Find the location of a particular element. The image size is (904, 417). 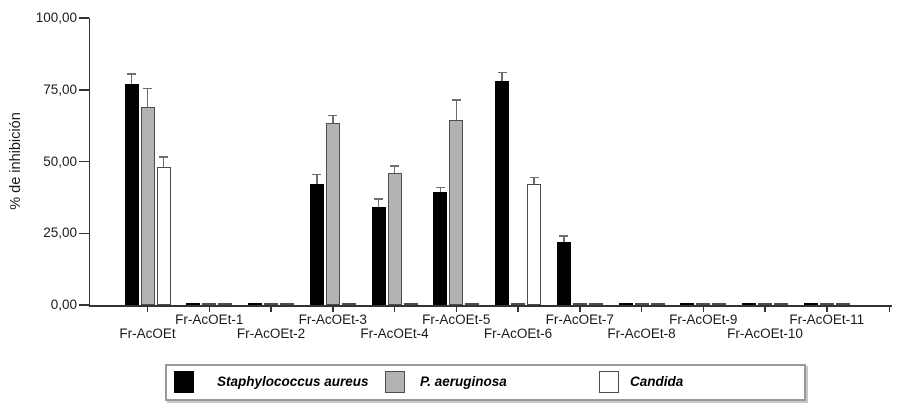

y-axis-line is located at coordinates (89, 162).